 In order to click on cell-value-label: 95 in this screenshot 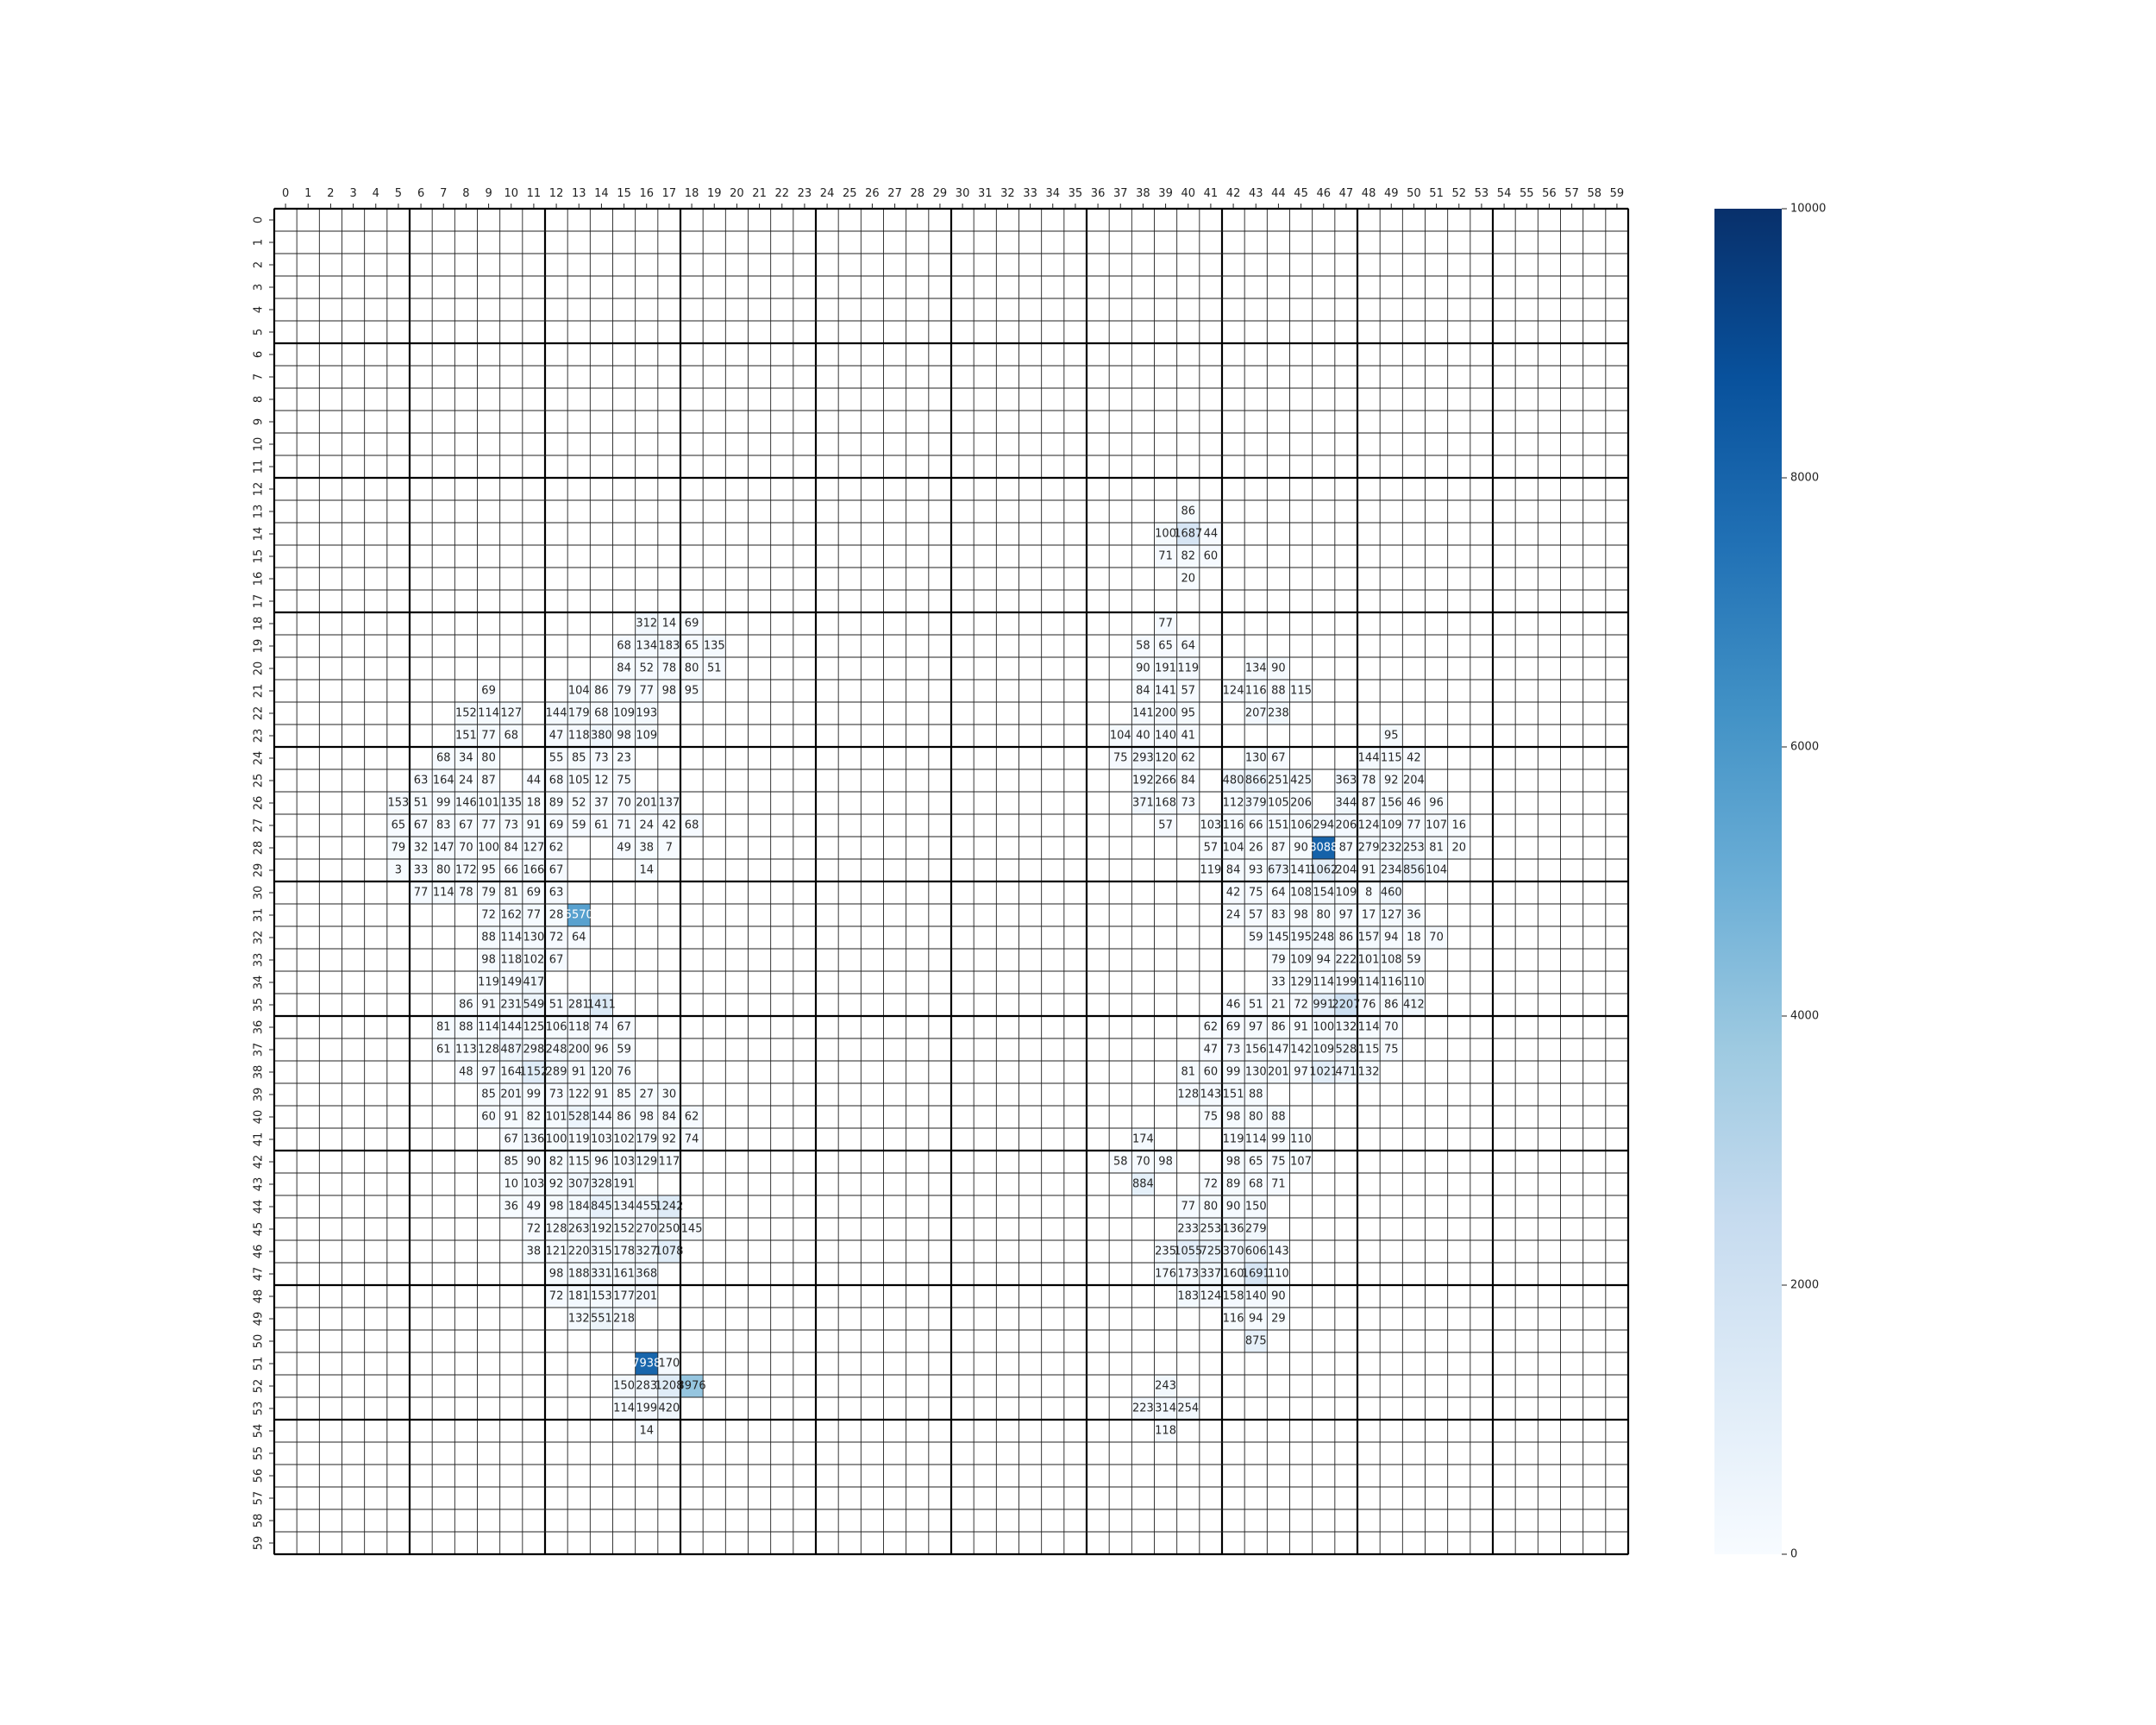, I will do `click(488, 871)`.